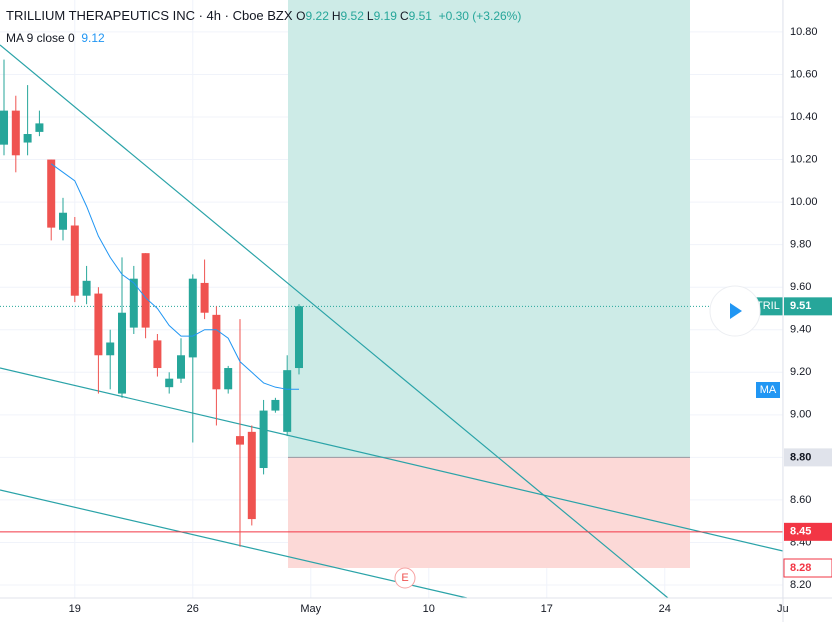 The height and width of the screenshot is (622, 832). I want to click on trend-line, so click(234, 544).